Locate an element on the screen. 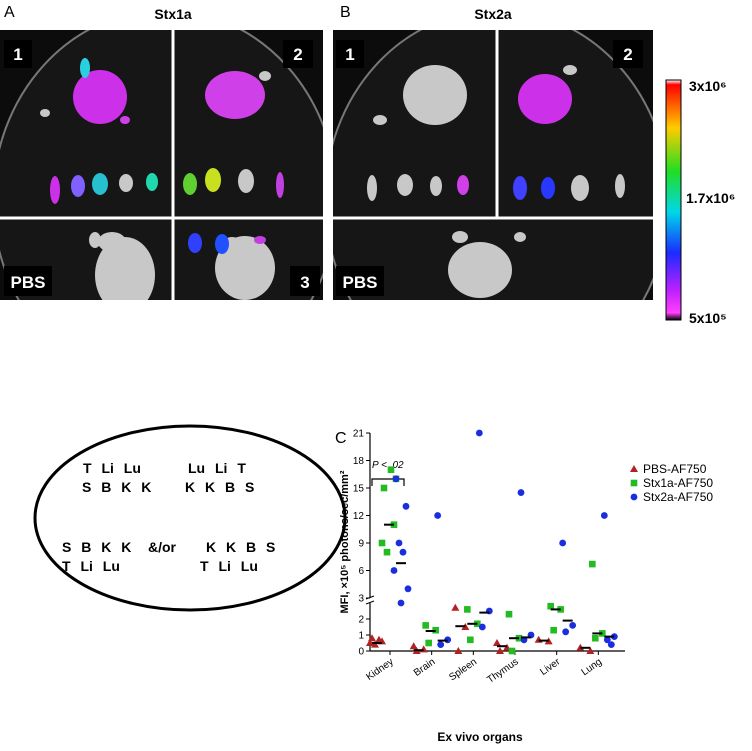 This screenshot has height=751, width=752. panel-letter: B is located at coordinates (345, 12).